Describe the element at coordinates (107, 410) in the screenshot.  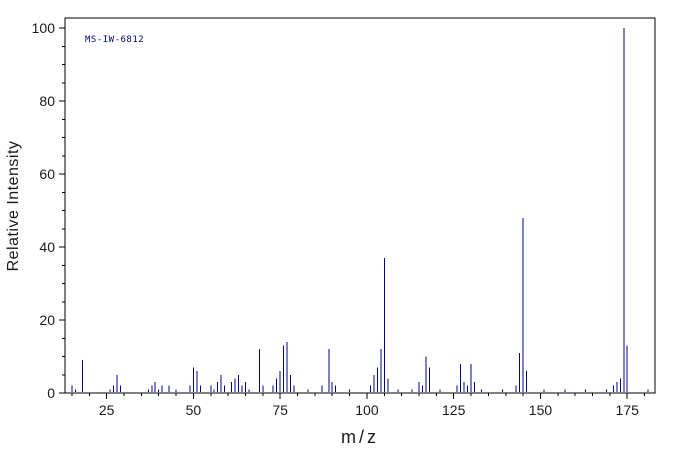
I see `svg-text: 25` at that location.